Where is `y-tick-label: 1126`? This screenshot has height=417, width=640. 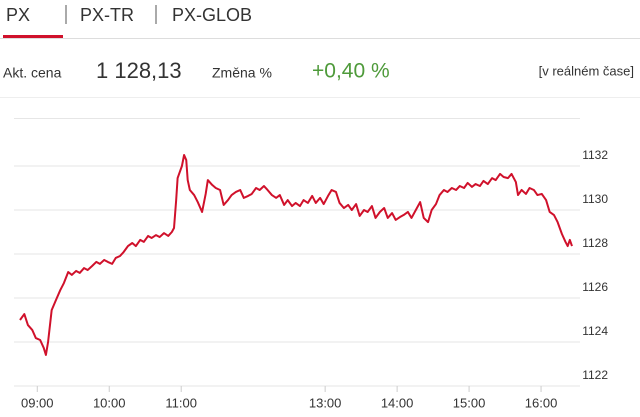 y-tick-label: 1126 is located at coordinates (595, 287).